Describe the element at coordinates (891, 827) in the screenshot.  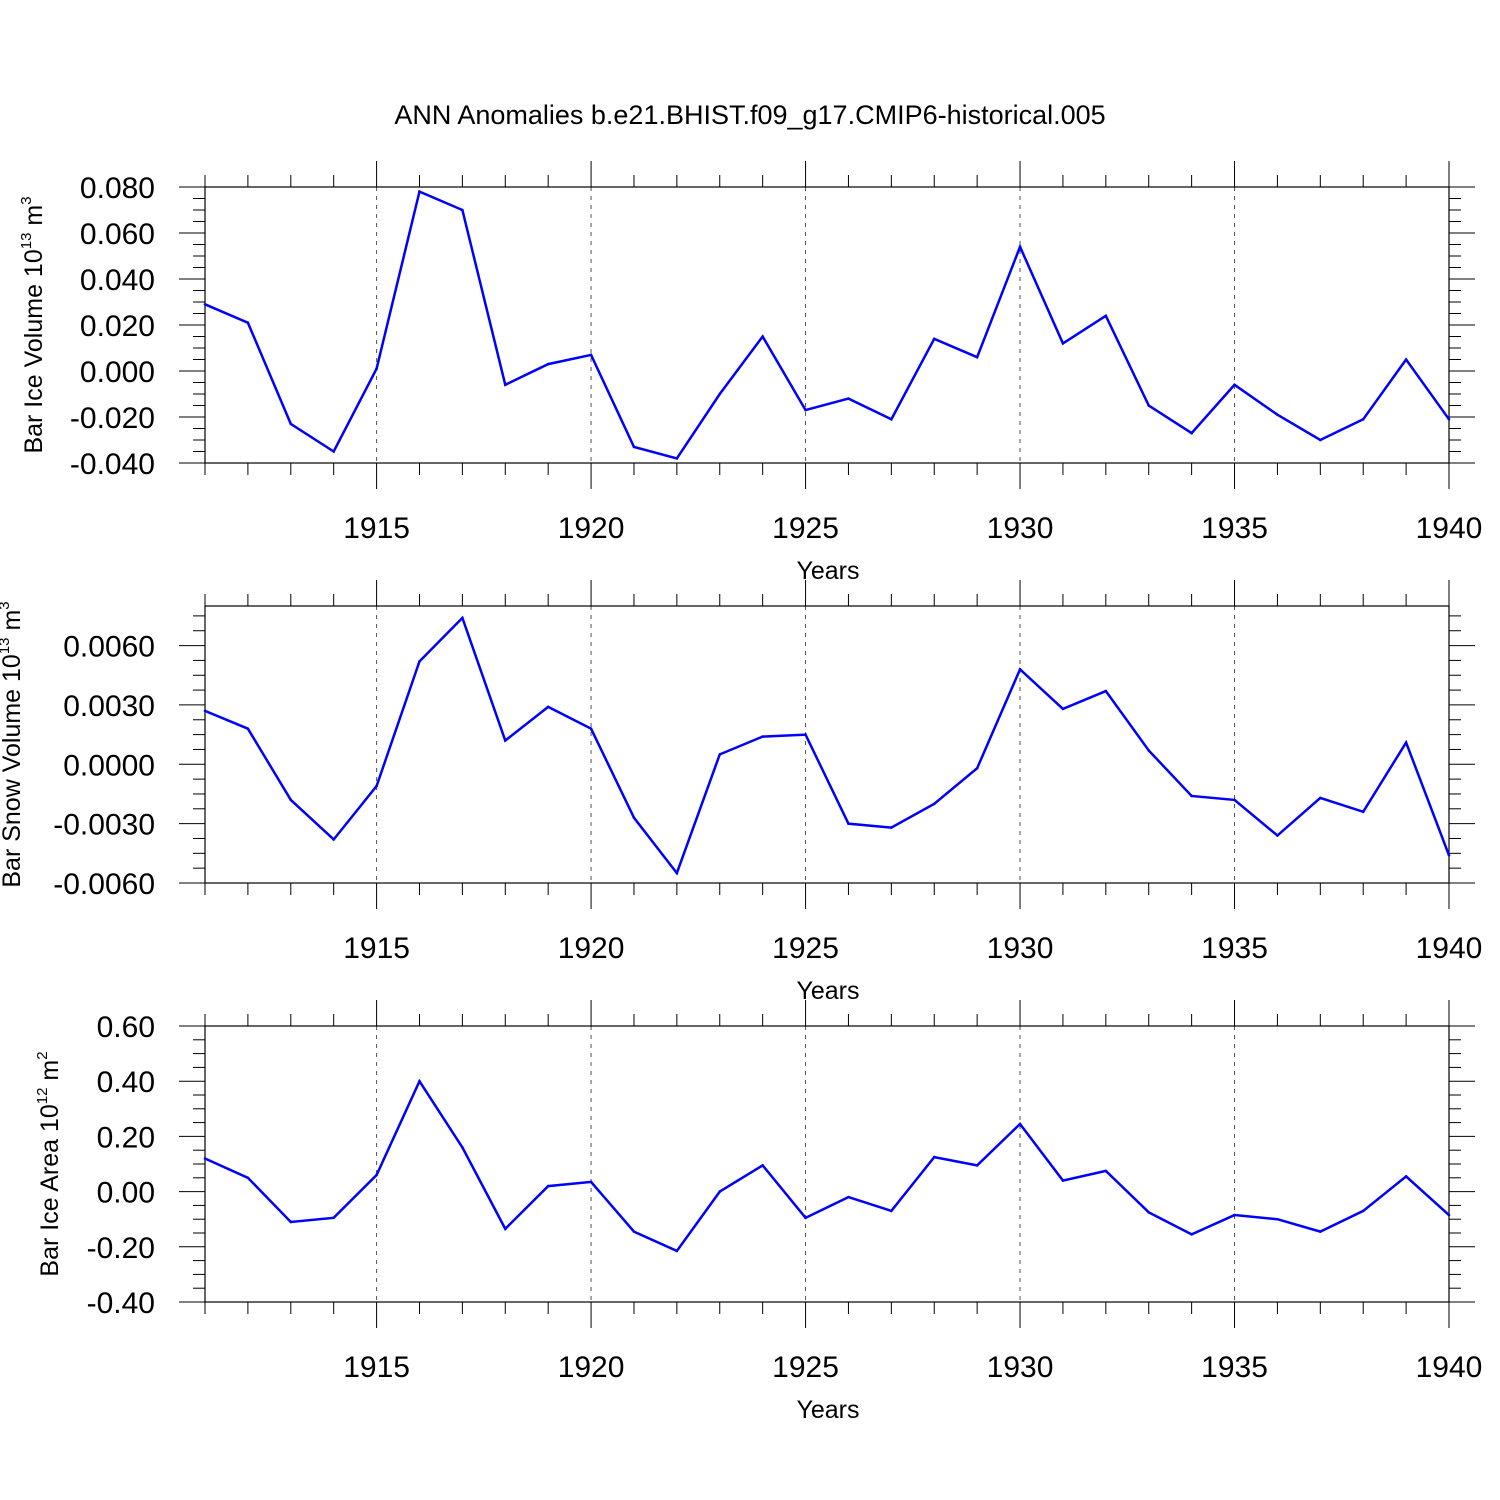
I see `data-point-1927` at that location.